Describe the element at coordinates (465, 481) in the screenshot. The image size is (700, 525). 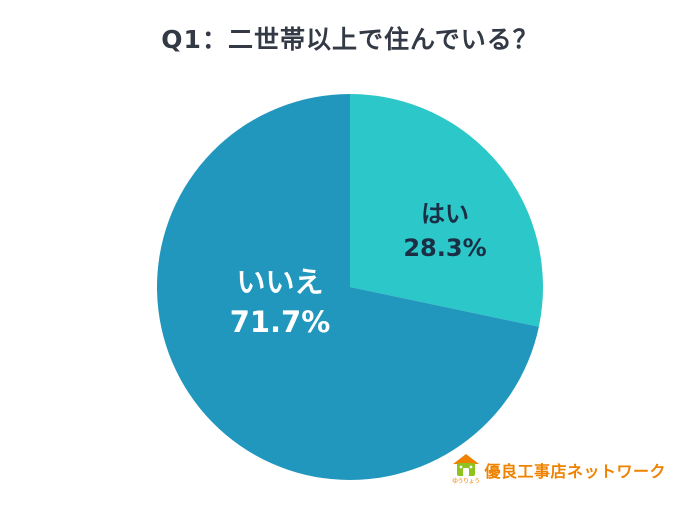
I see `brand-logo-subtext: ゆうりょう` at that location.